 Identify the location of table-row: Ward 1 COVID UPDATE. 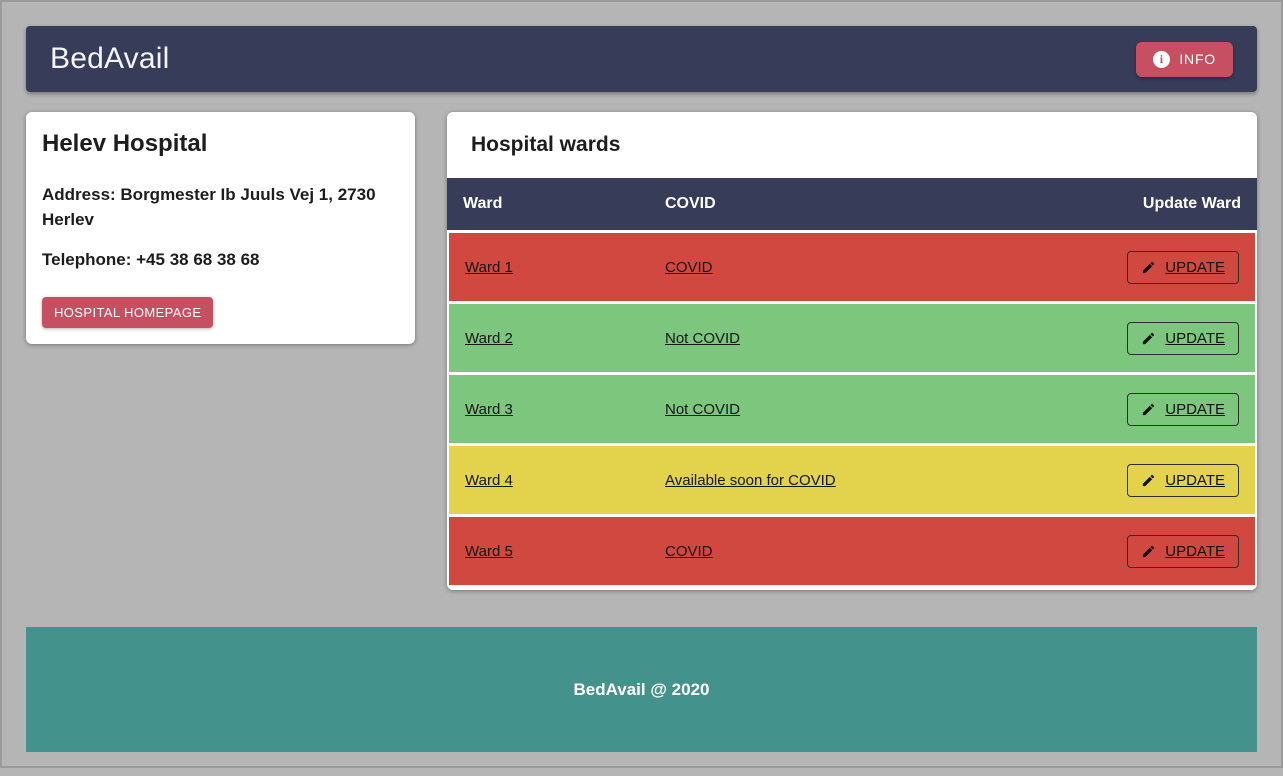
(852, 267).